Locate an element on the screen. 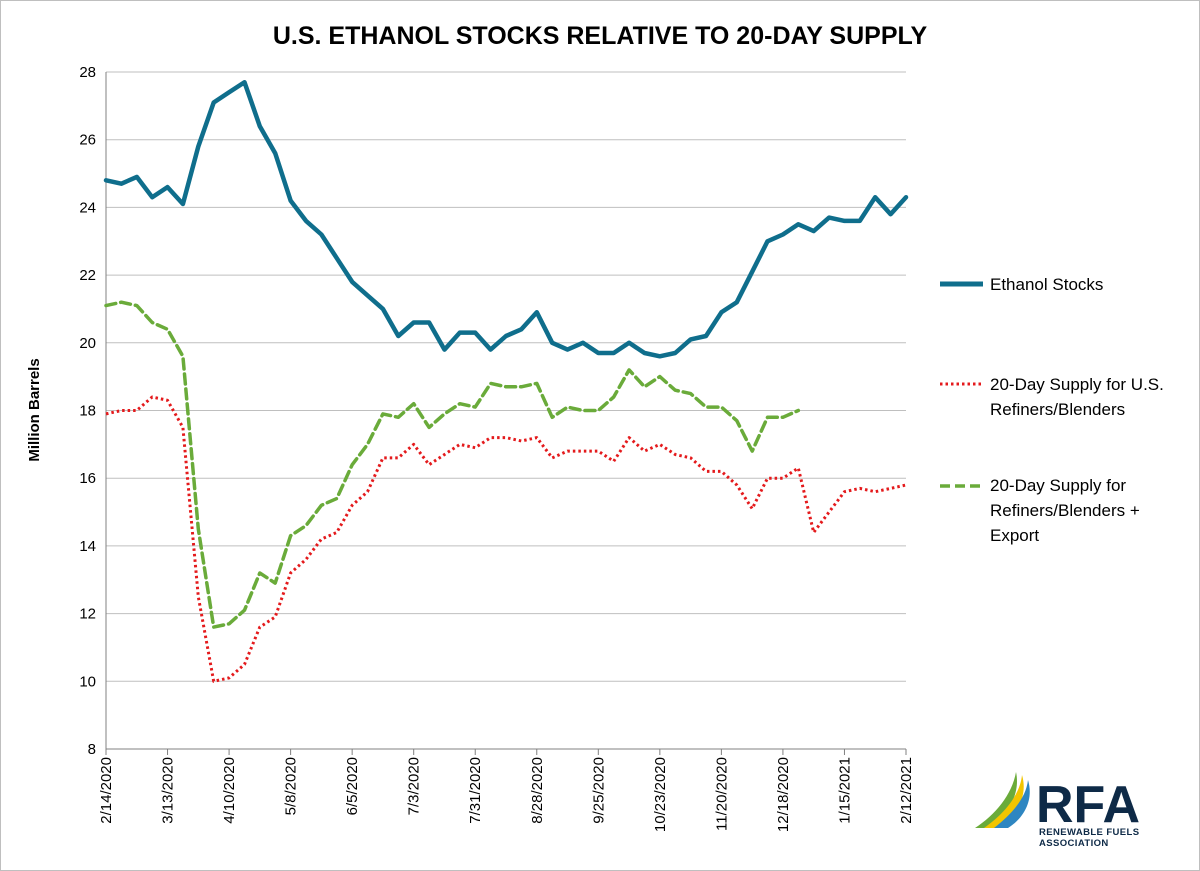 The width and height of the screenshot is (1200, 871). y-tick-label: 28 is located at coordinates (87, 72).